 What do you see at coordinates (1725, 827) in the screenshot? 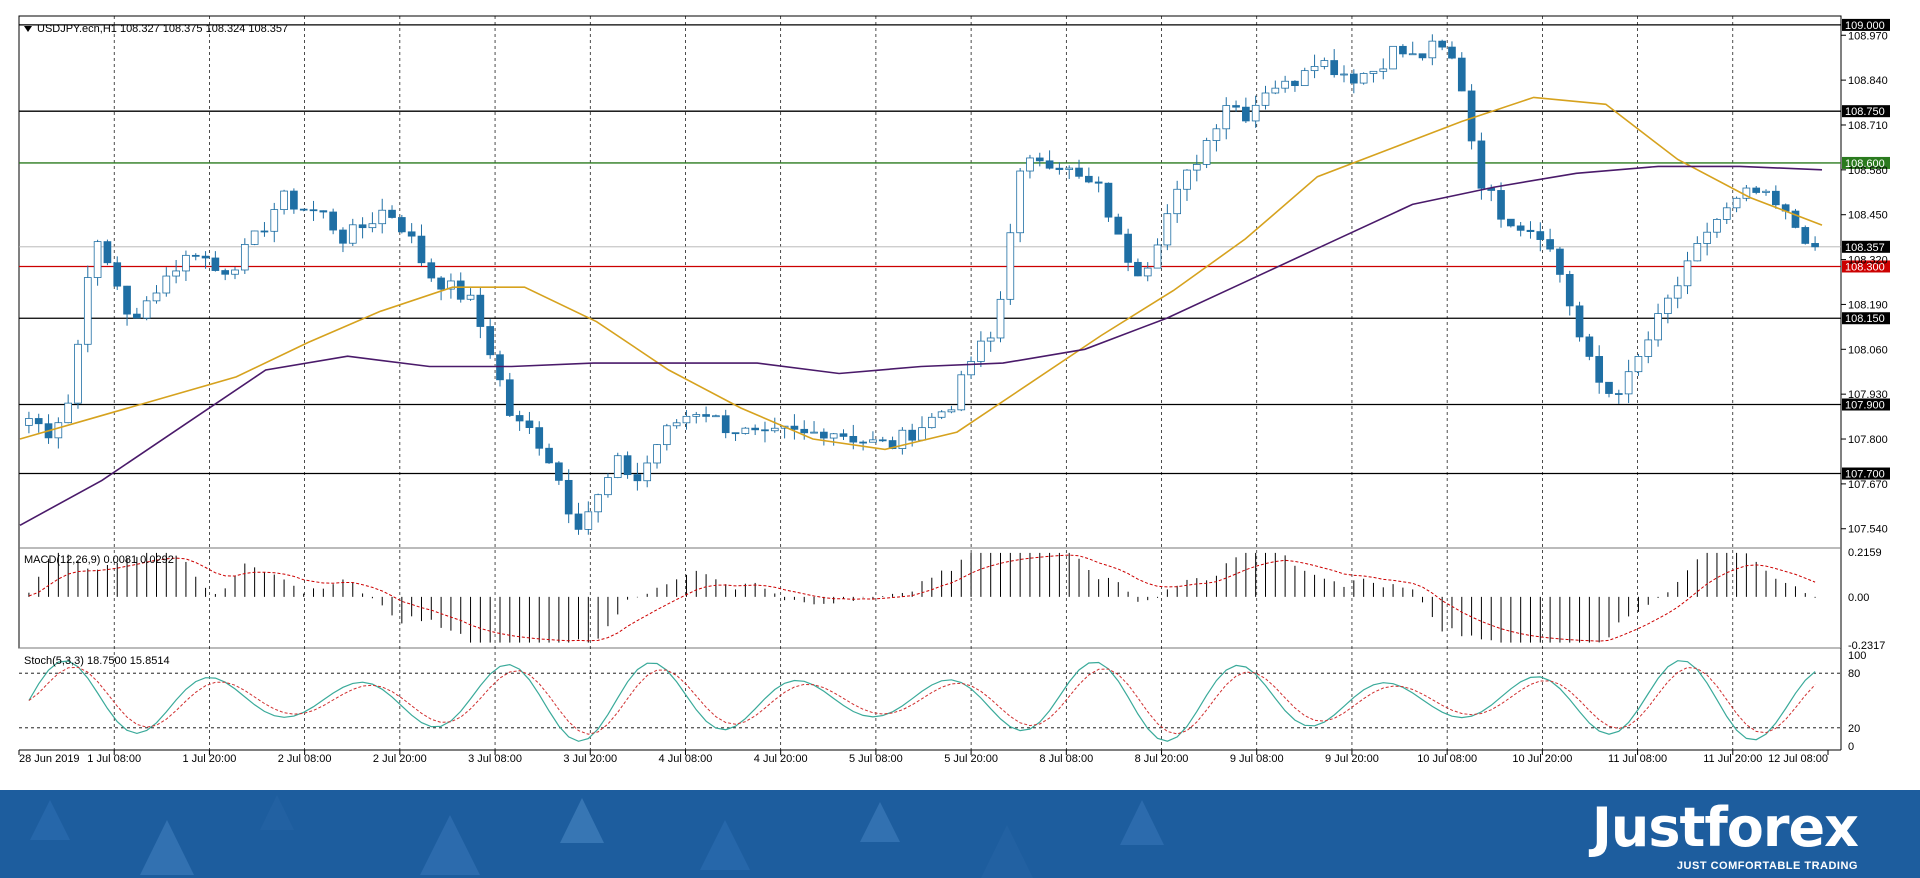
I see `brand-name: Justforex` at bounding box center [1725, 827].